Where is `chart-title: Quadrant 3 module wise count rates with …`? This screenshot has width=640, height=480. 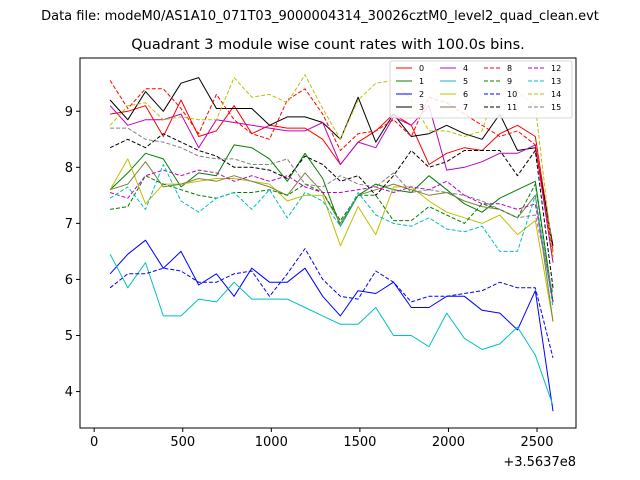 chart-title: Quadrant 3 module wise count rates with … is located at coordinates (328, 45).